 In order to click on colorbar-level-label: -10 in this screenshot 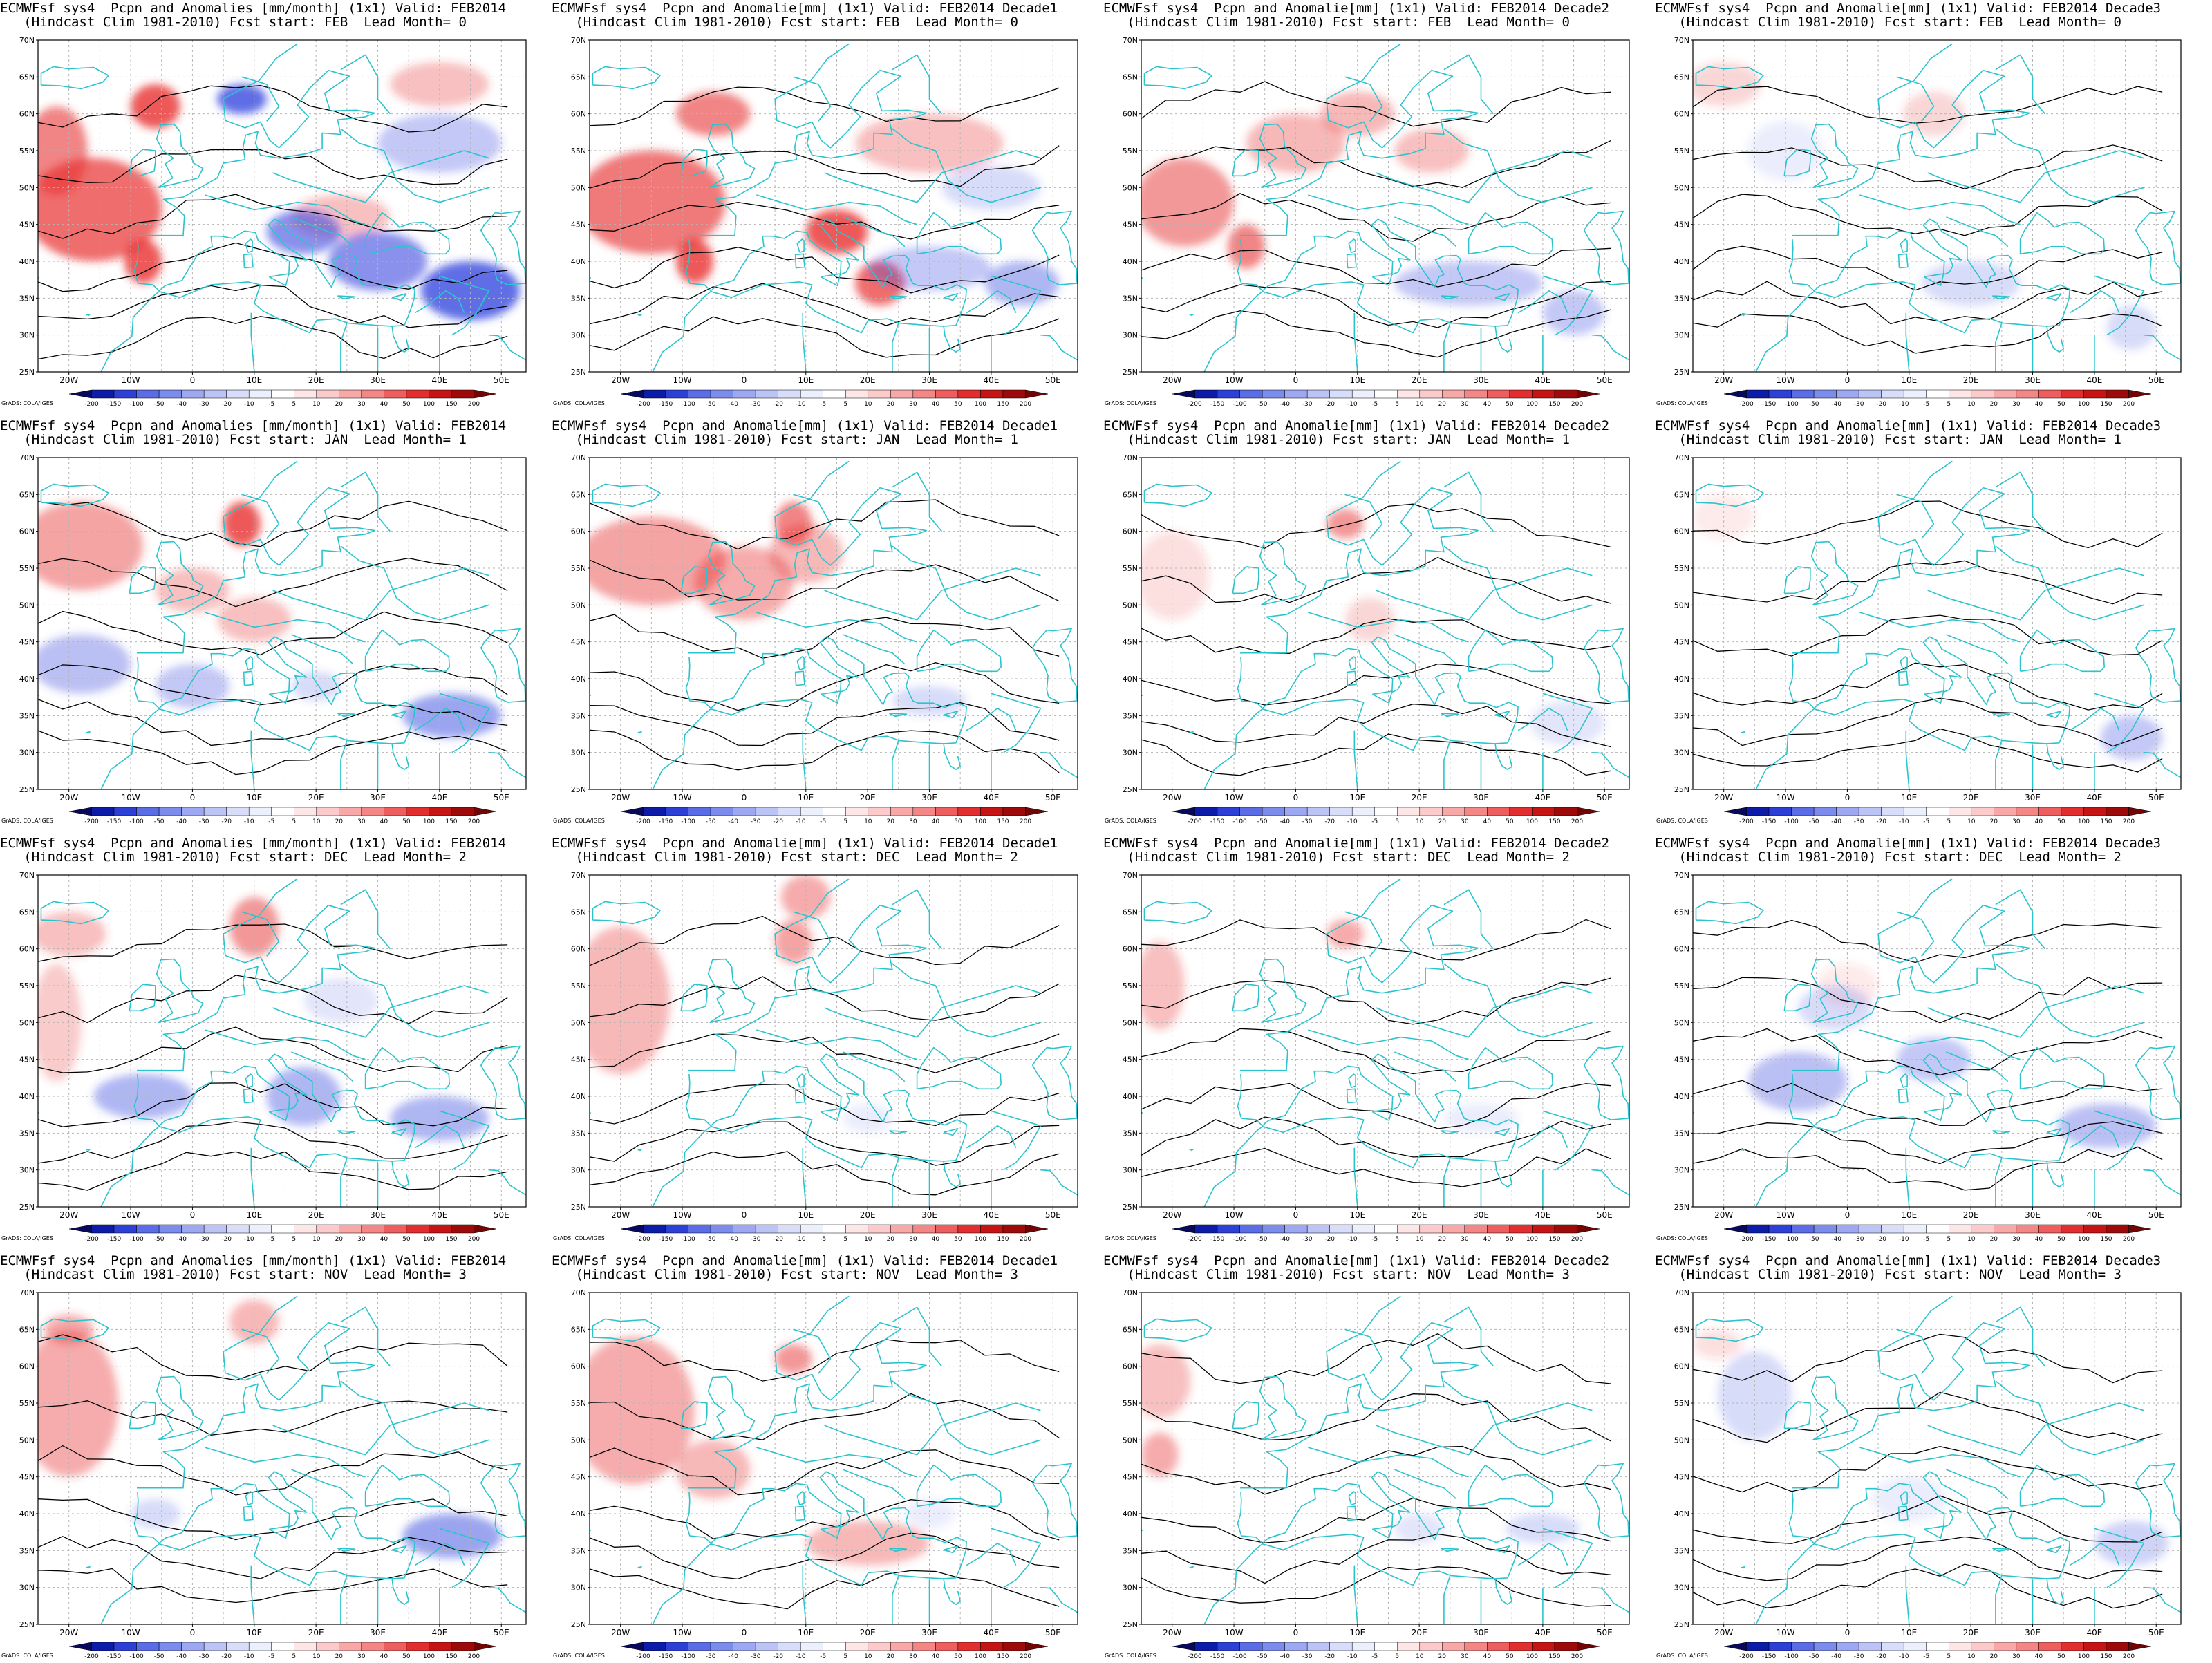, I will do `click(1904, 1656)`.